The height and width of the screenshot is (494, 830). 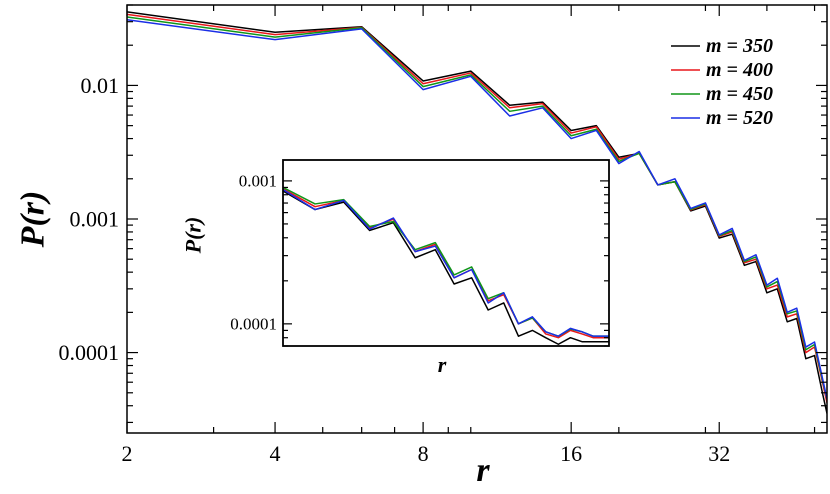 I want to click on y-tick-label: 0.0001, so click(x=89, y=352).